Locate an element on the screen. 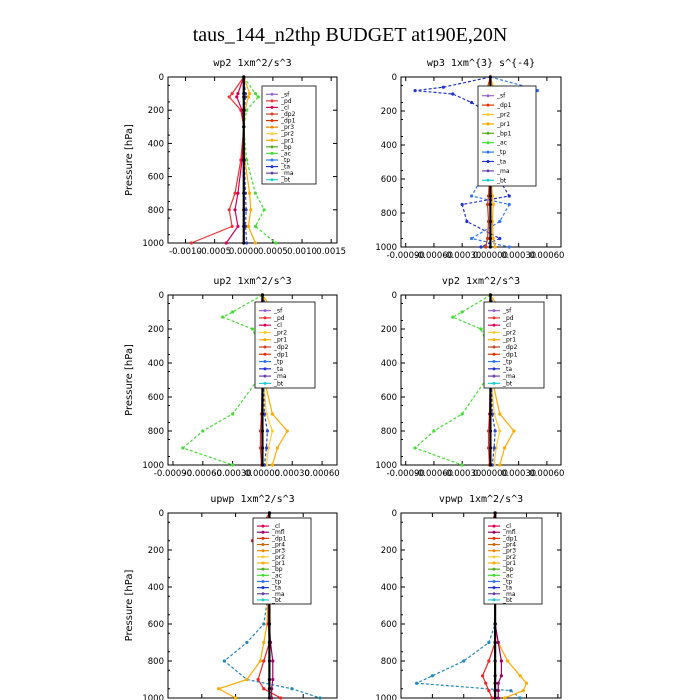  chart-title: up2 1xm^2/s^3 is located at coordinates (252, 281).